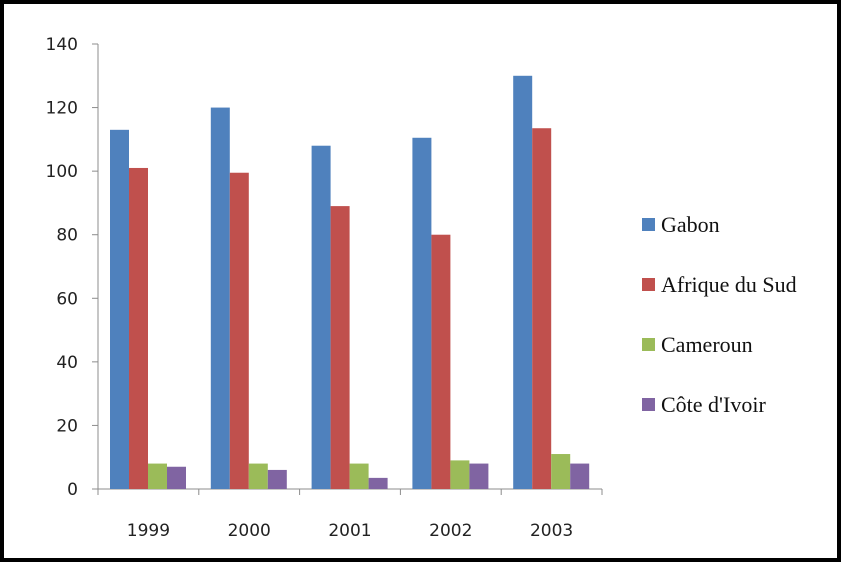 Image resolution: width=841 pixels, height=566 pixels. Describe the element at coordinates (450, 531) in the screenshot. I see `x-tick-label: 2002` at that location.